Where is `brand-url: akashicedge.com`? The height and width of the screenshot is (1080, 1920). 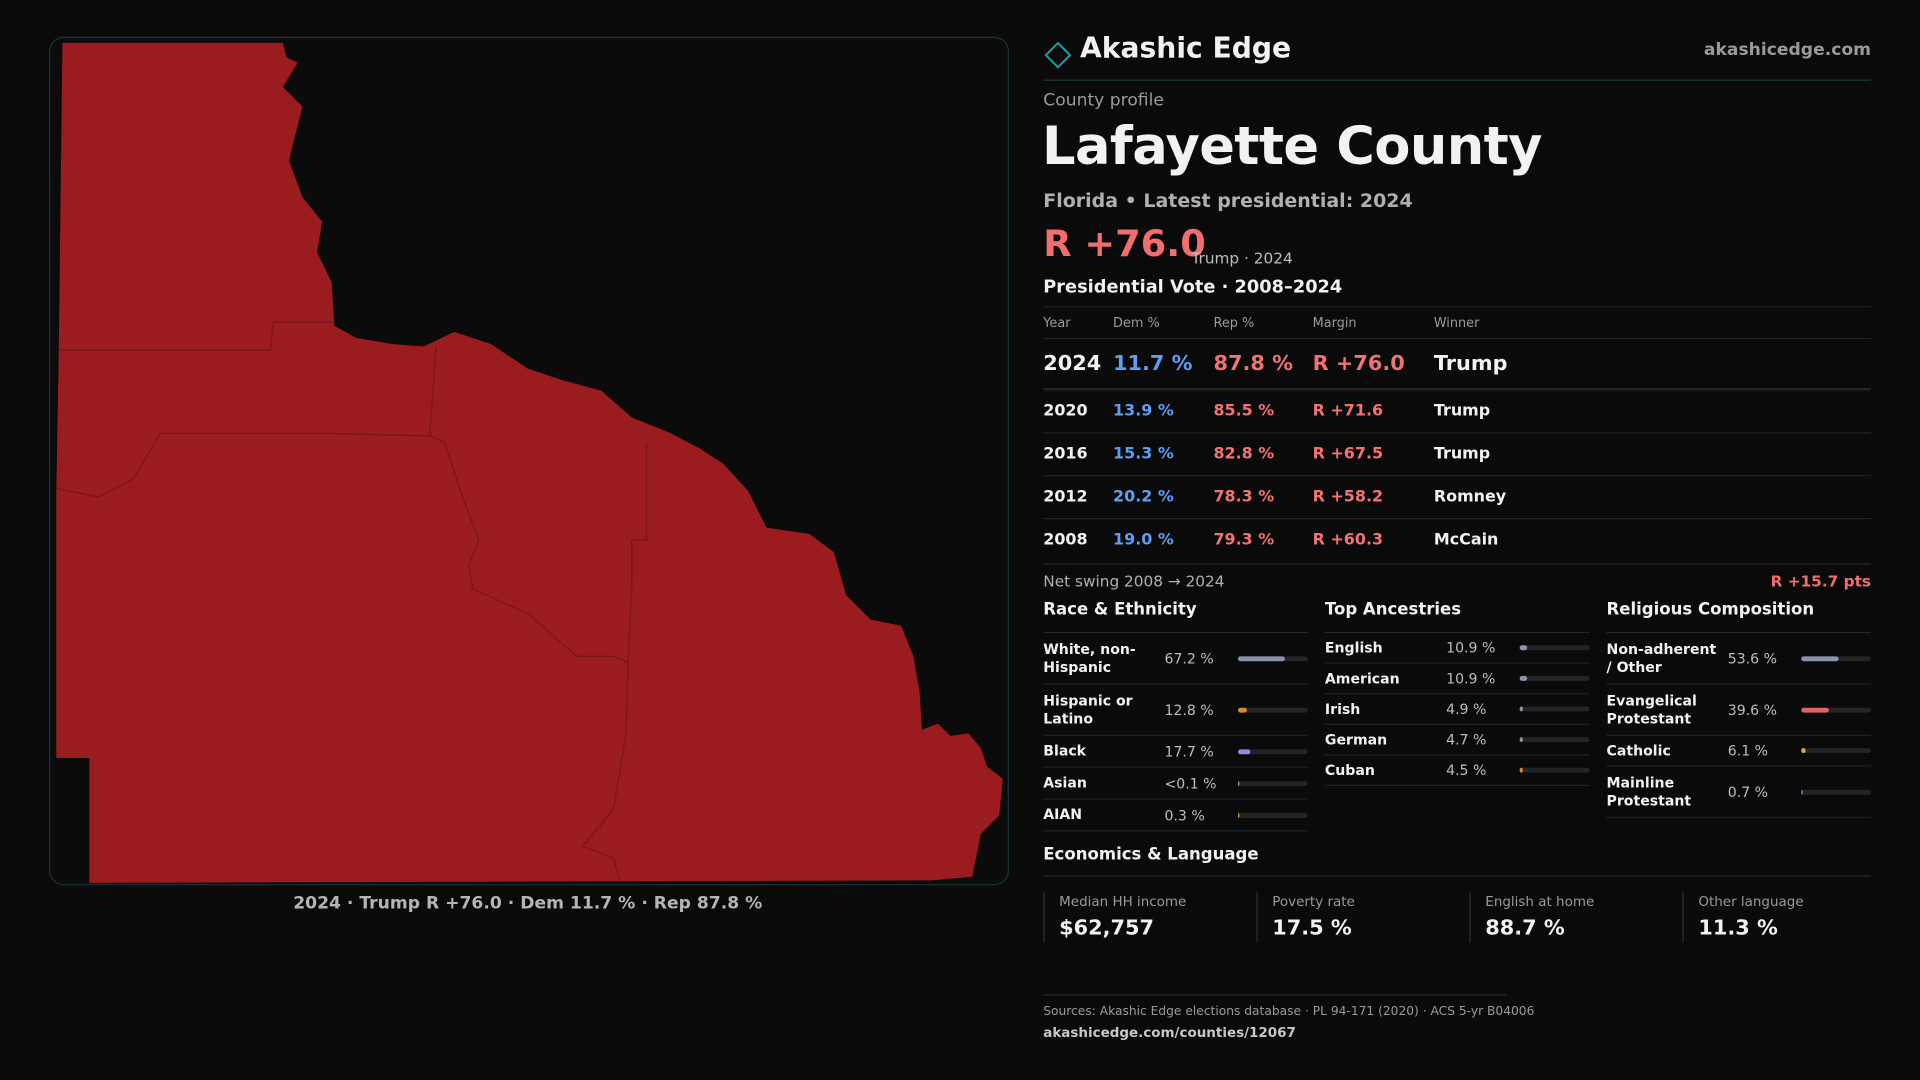
brand-url: akashicedge.com is located at coordinates (1787, 50).